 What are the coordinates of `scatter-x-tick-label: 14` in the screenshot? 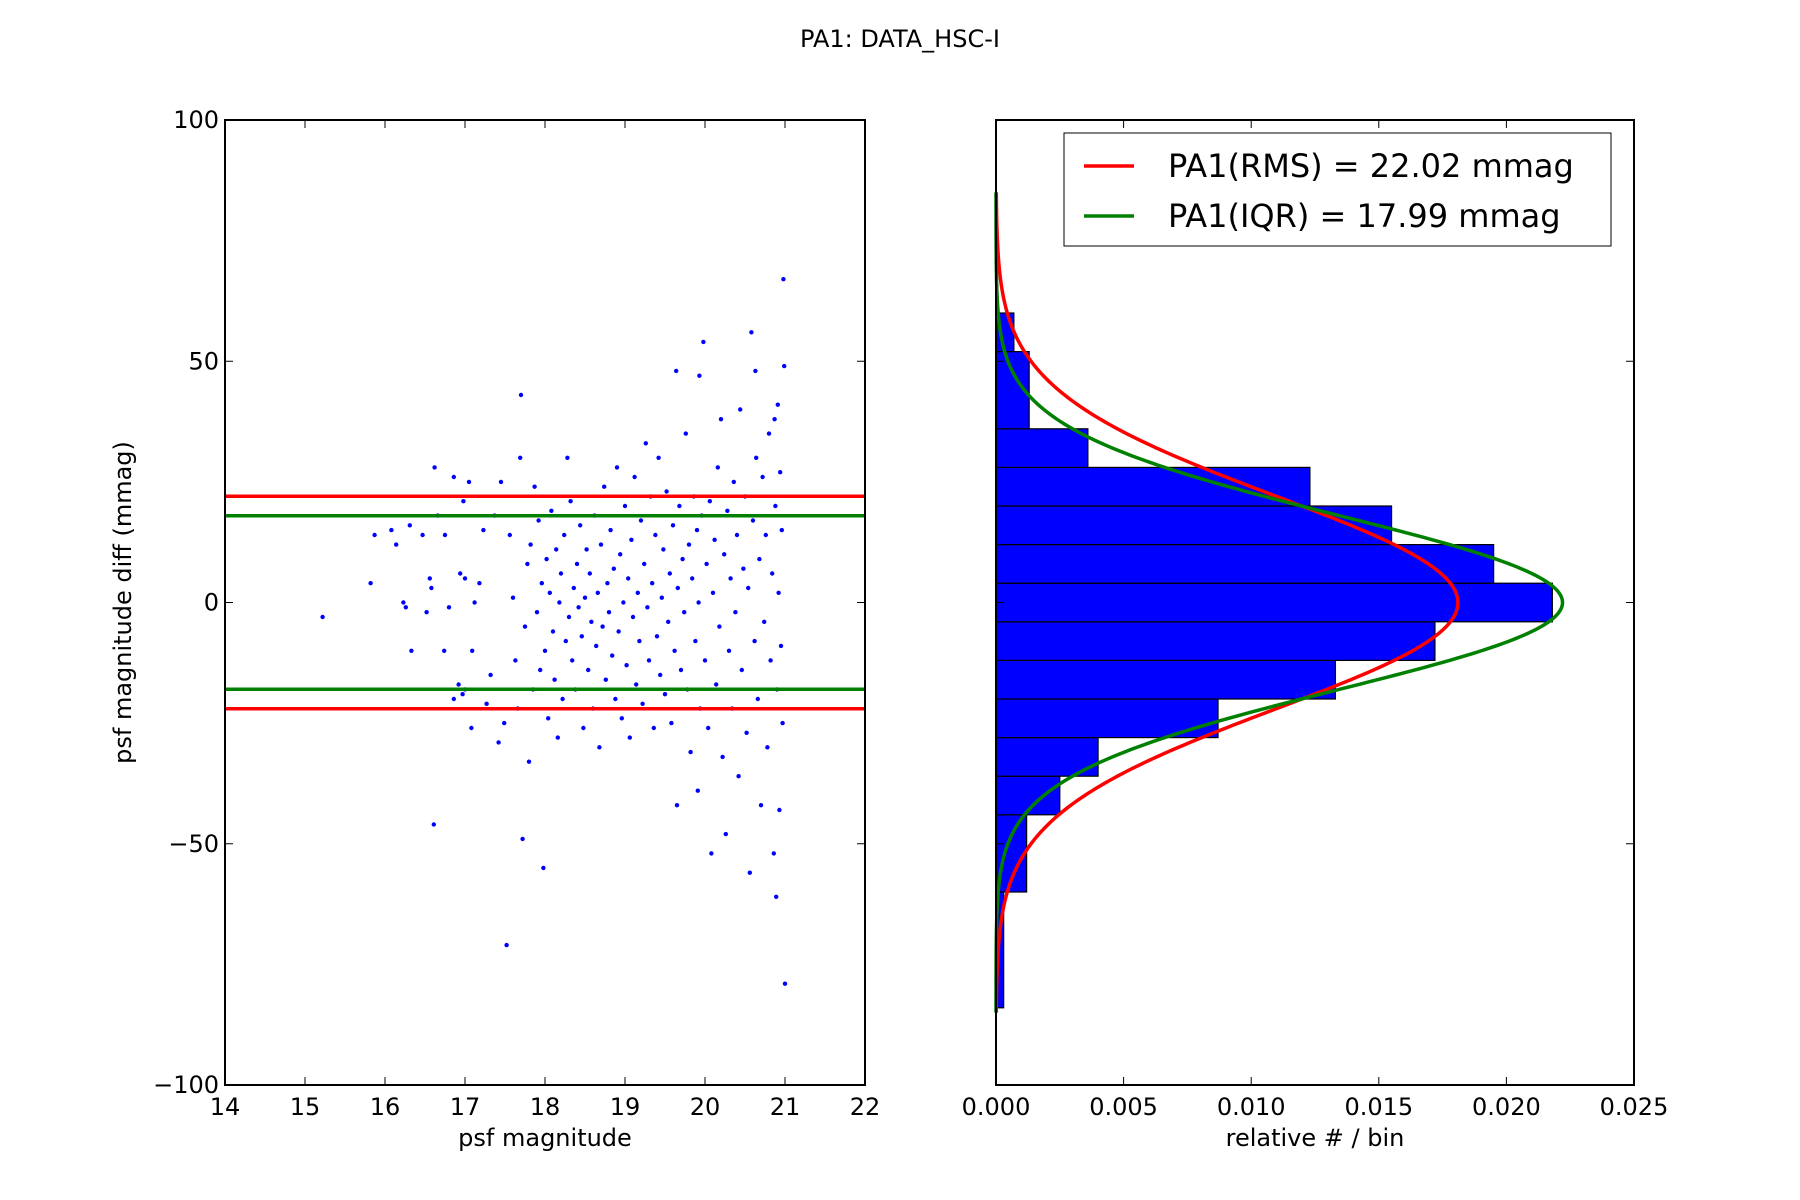 It's located at (225, 1107).